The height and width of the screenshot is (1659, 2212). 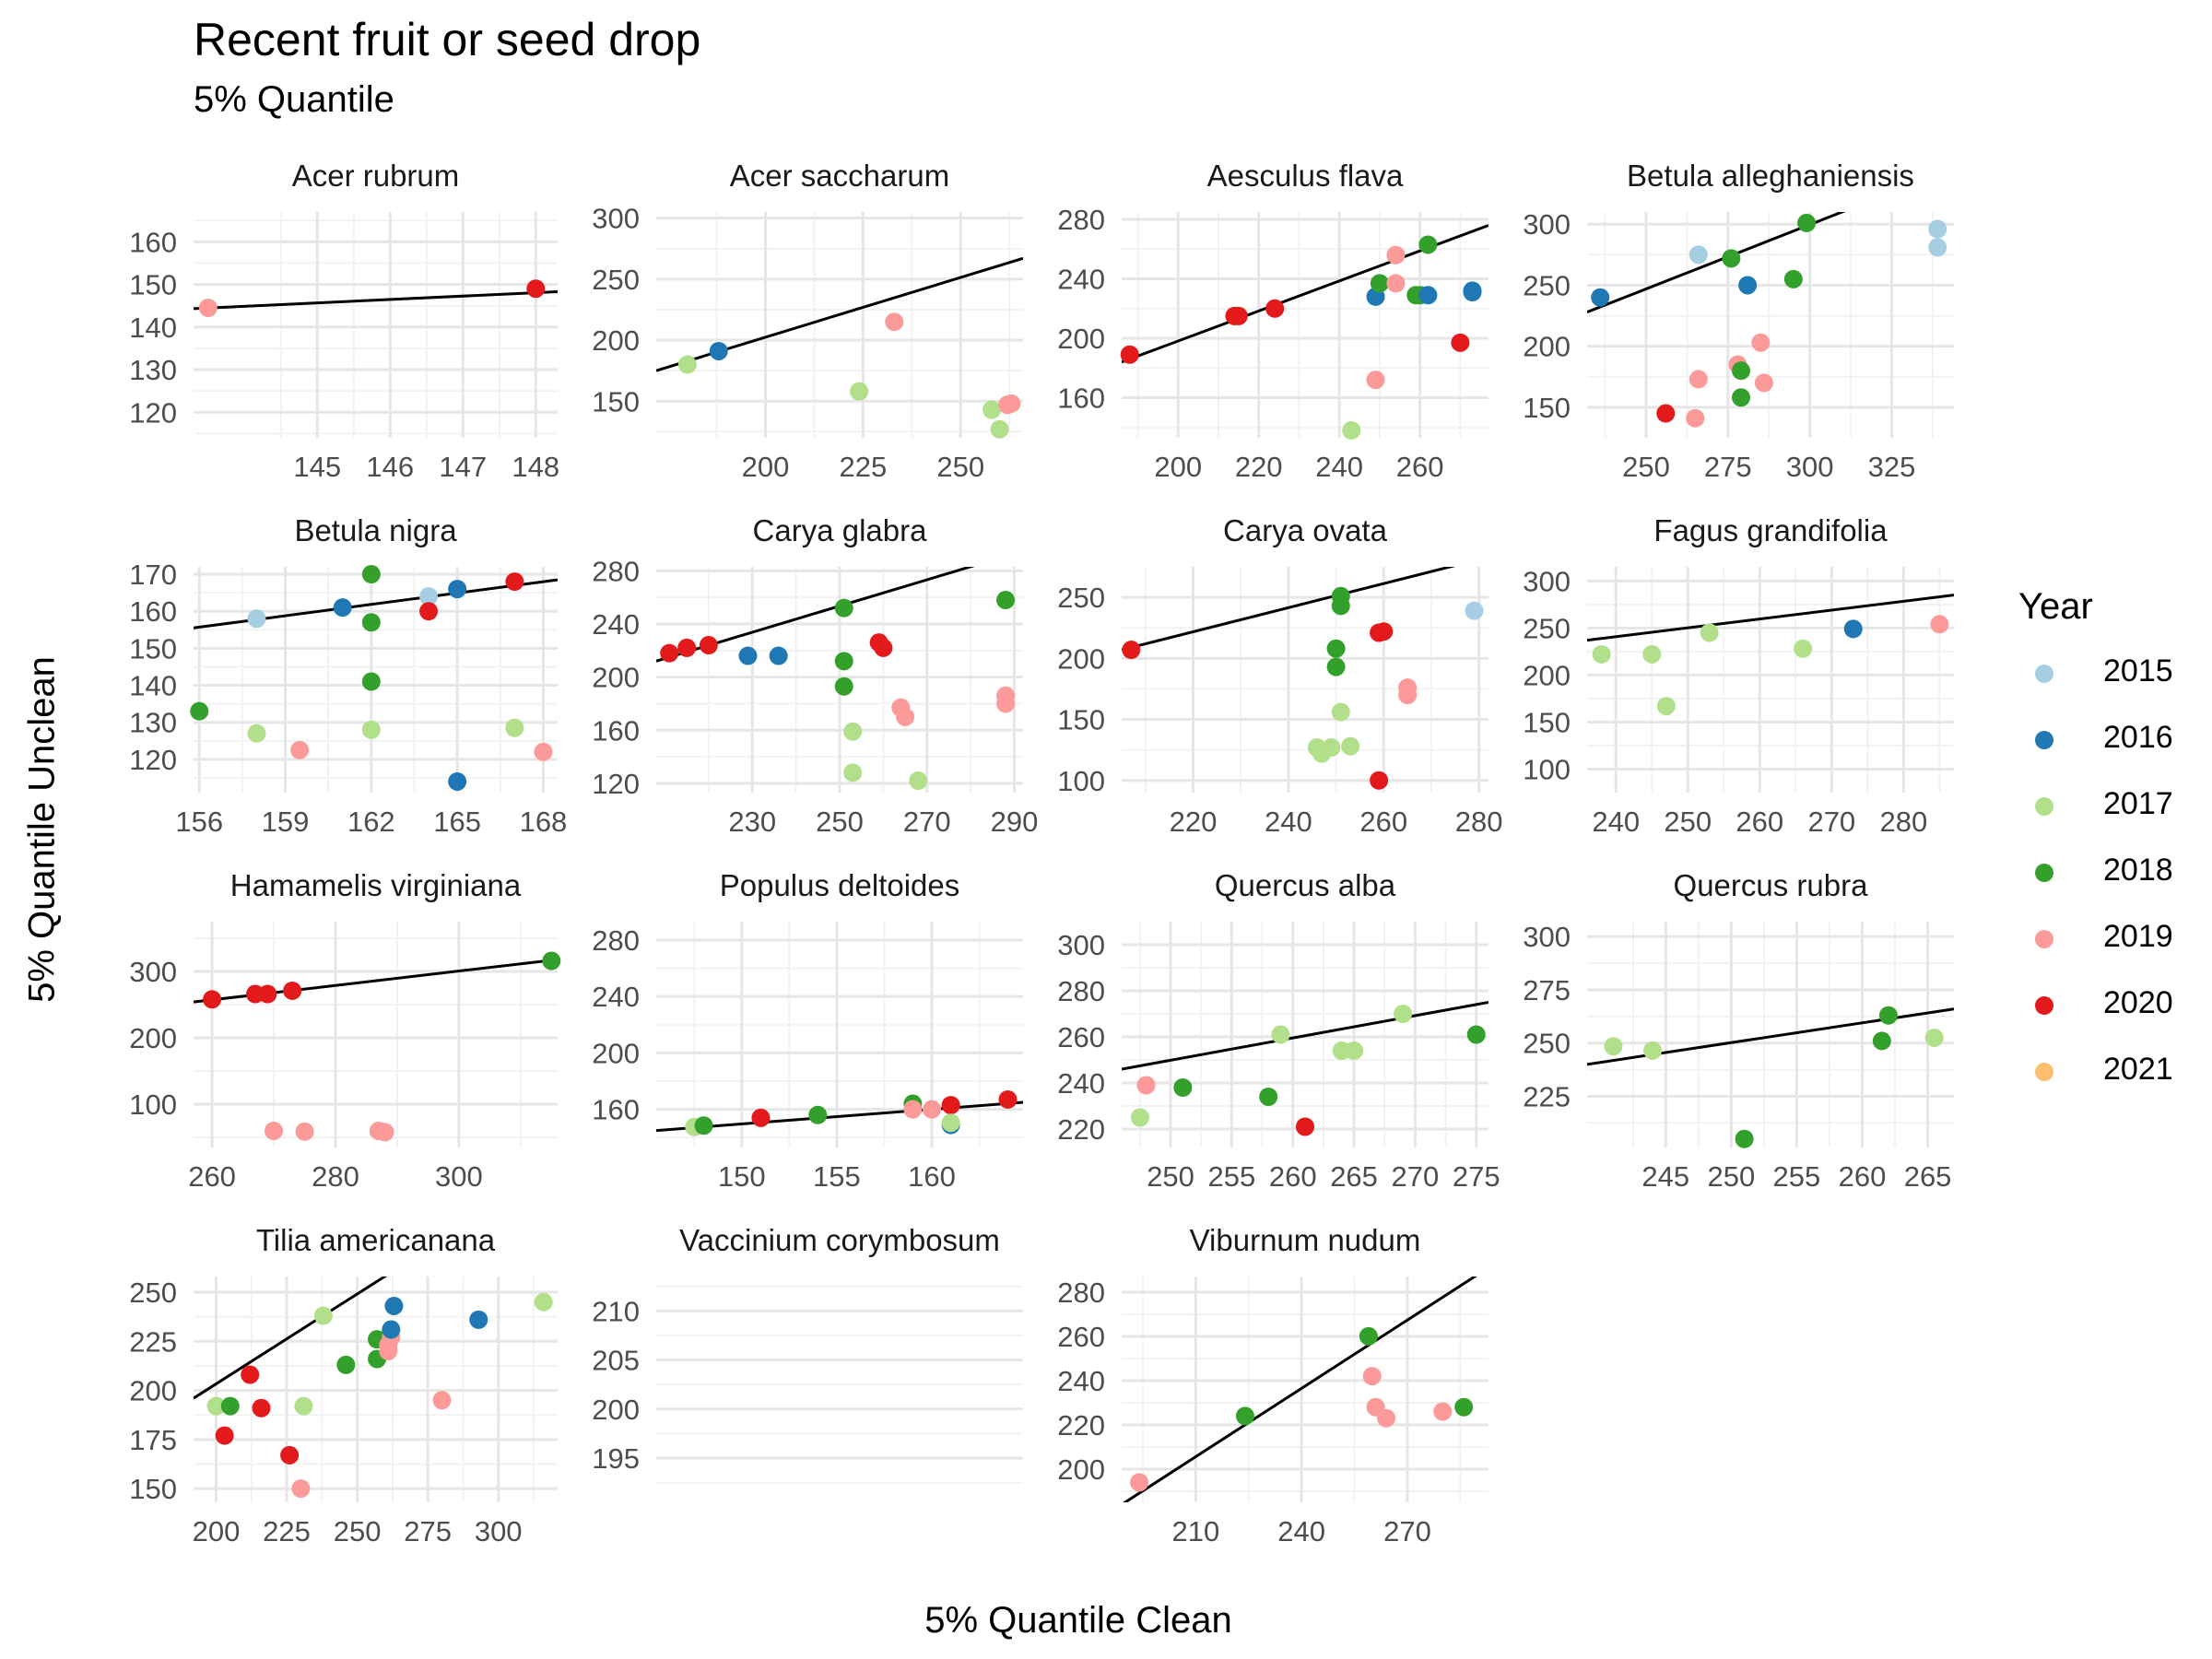 What do you see at coordinates (2138, 670) in the screenshot?
I see `legend-label: 2015` at bounding box center [2138, 670].